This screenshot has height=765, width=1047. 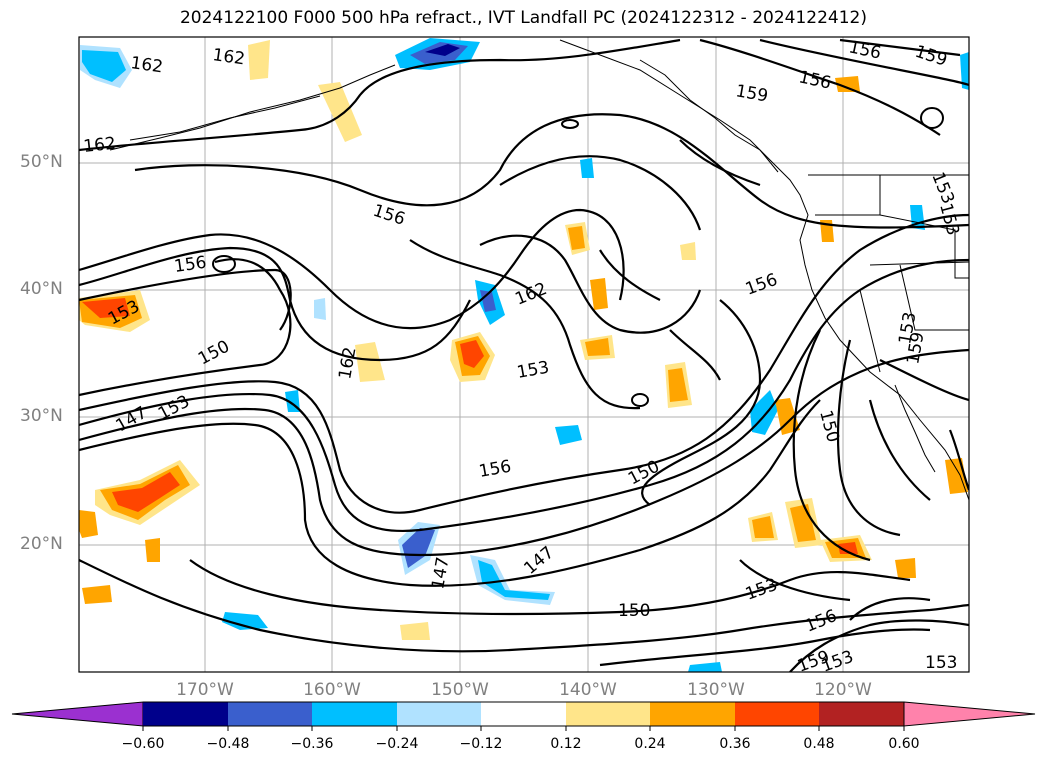 What do you see at coordinates (716, 690) in the screenshot?
I see `lon-label-130w: 130°W` at bounding box center [716, 690].